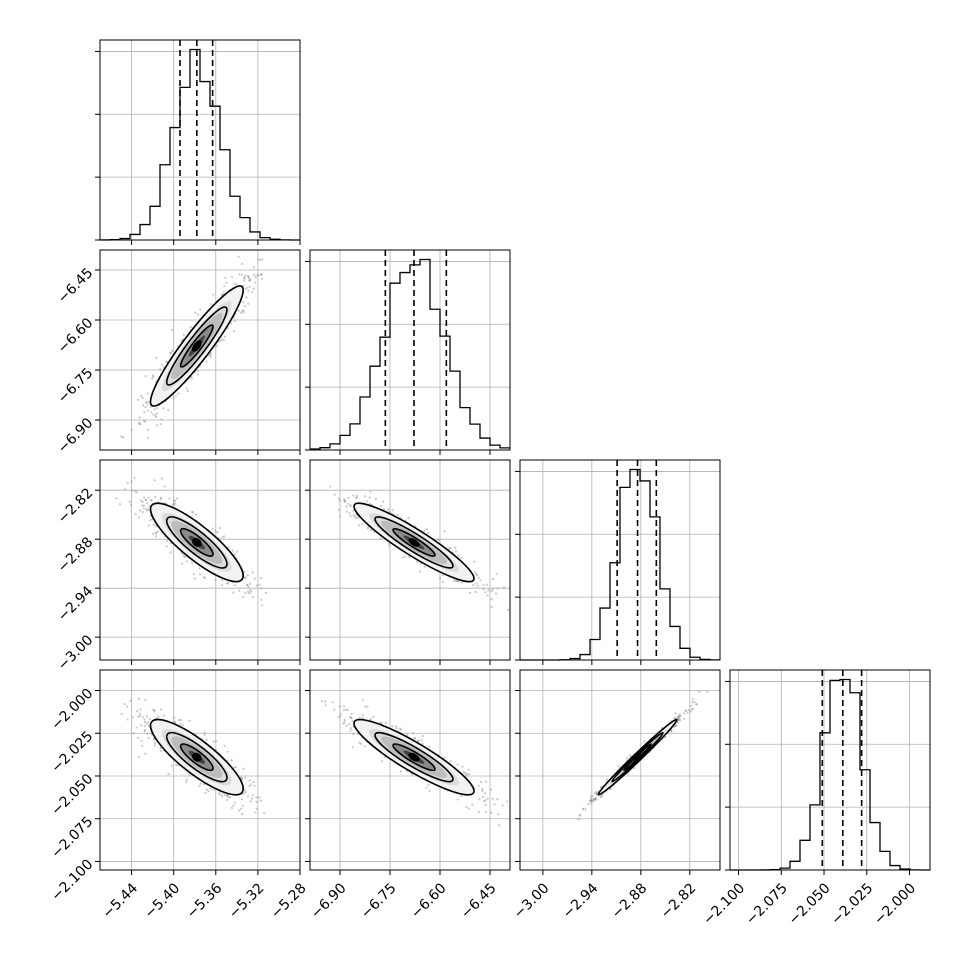 Image resolution: width=970 pixels, height=970 pixels. I want to click on y-tick-label: −2.88, so click(76, 555).